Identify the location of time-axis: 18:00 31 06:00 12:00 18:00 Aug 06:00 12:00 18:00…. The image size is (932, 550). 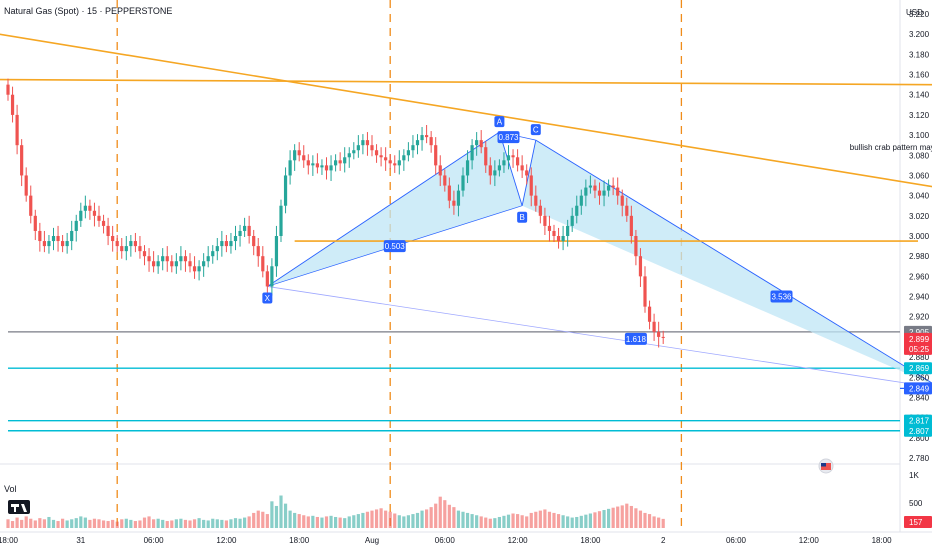
(466, 540).